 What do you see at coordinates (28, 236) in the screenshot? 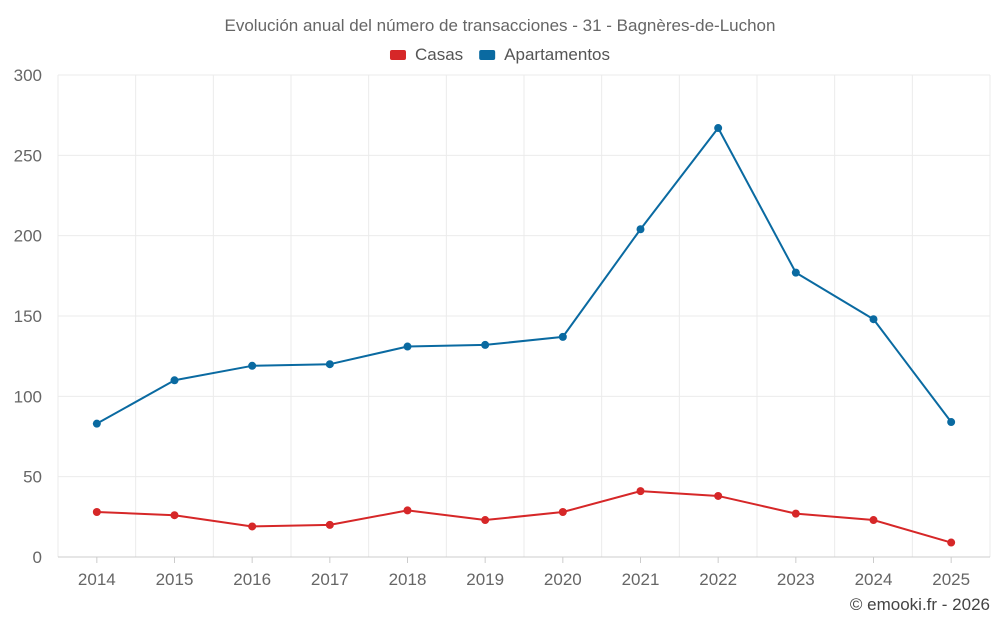
I see `y-tick-label: 200` at bounding box center [28, 236].